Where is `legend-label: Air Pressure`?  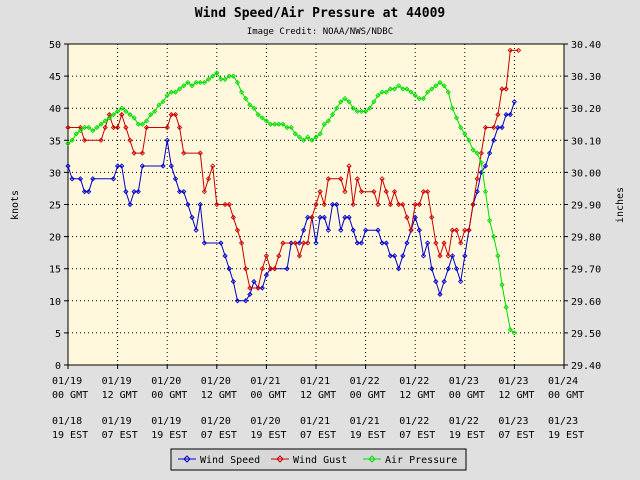
legend-label: Air Pressure is located at coordinates (421, 460).